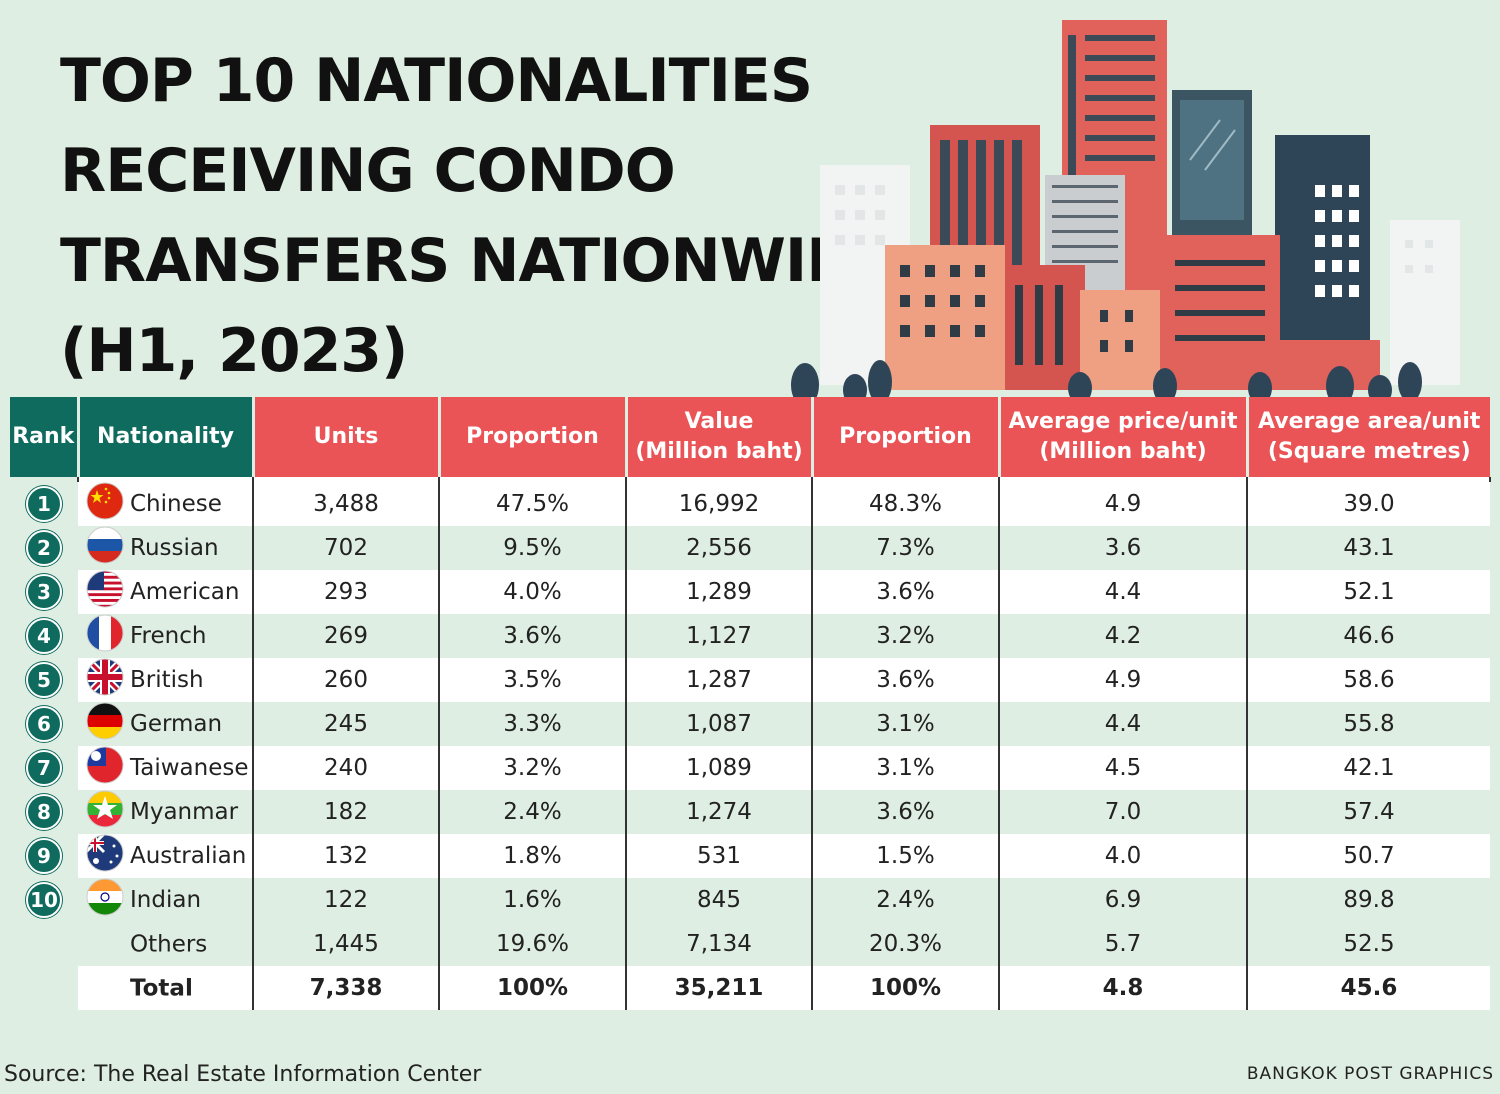 The height and width of the screenshot is (1094, 1500). What do you see at coordinates (346, 856) in the screenshot?
I see `units-cell: 132` at bounding box center [346, 856].